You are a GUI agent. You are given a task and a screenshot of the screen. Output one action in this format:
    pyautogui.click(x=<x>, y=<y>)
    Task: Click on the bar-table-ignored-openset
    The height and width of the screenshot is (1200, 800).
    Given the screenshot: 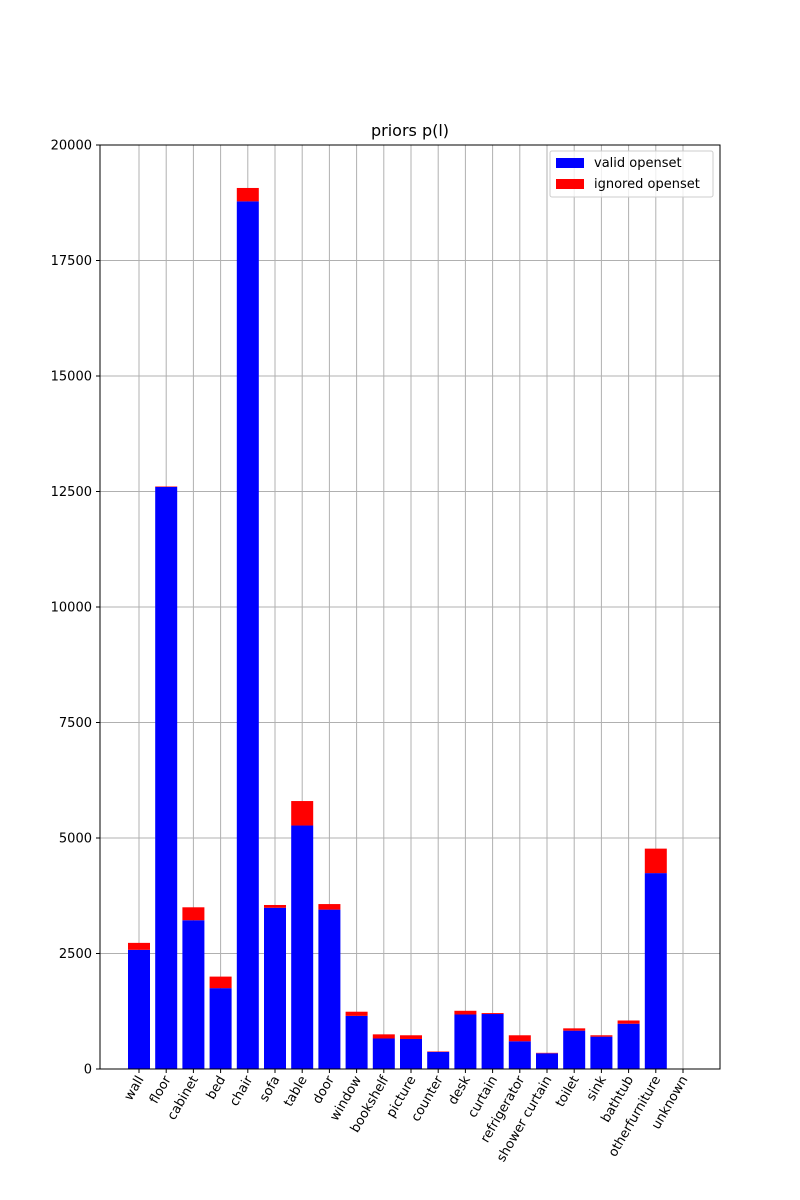 What is the action you would take?
    pyautogui.click(x=302, y=813)
    